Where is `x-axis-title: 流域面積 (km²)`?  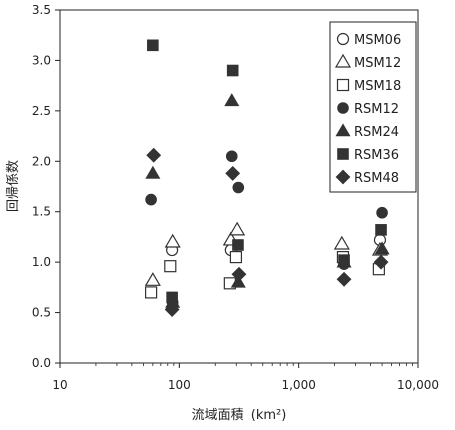 x-axis-title: 流域面積 (km²) is located at coordinates (239, 415).